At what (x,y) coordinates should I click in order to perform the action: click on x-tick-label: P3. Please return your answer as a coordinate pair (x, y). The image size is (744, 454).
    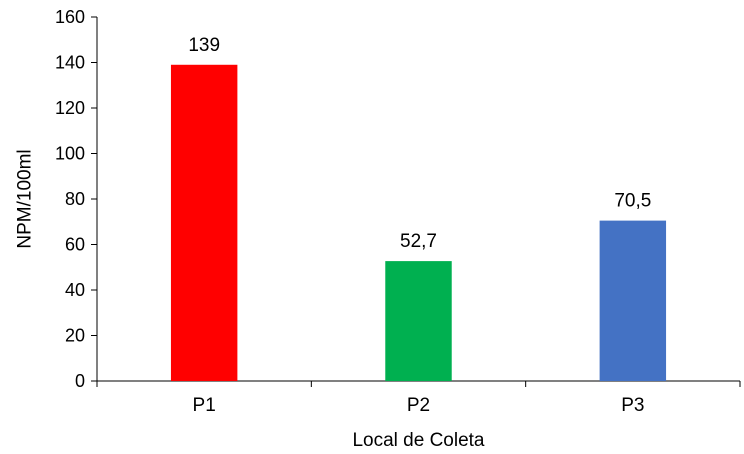
    Looking at the image, I should click on (632, 405).